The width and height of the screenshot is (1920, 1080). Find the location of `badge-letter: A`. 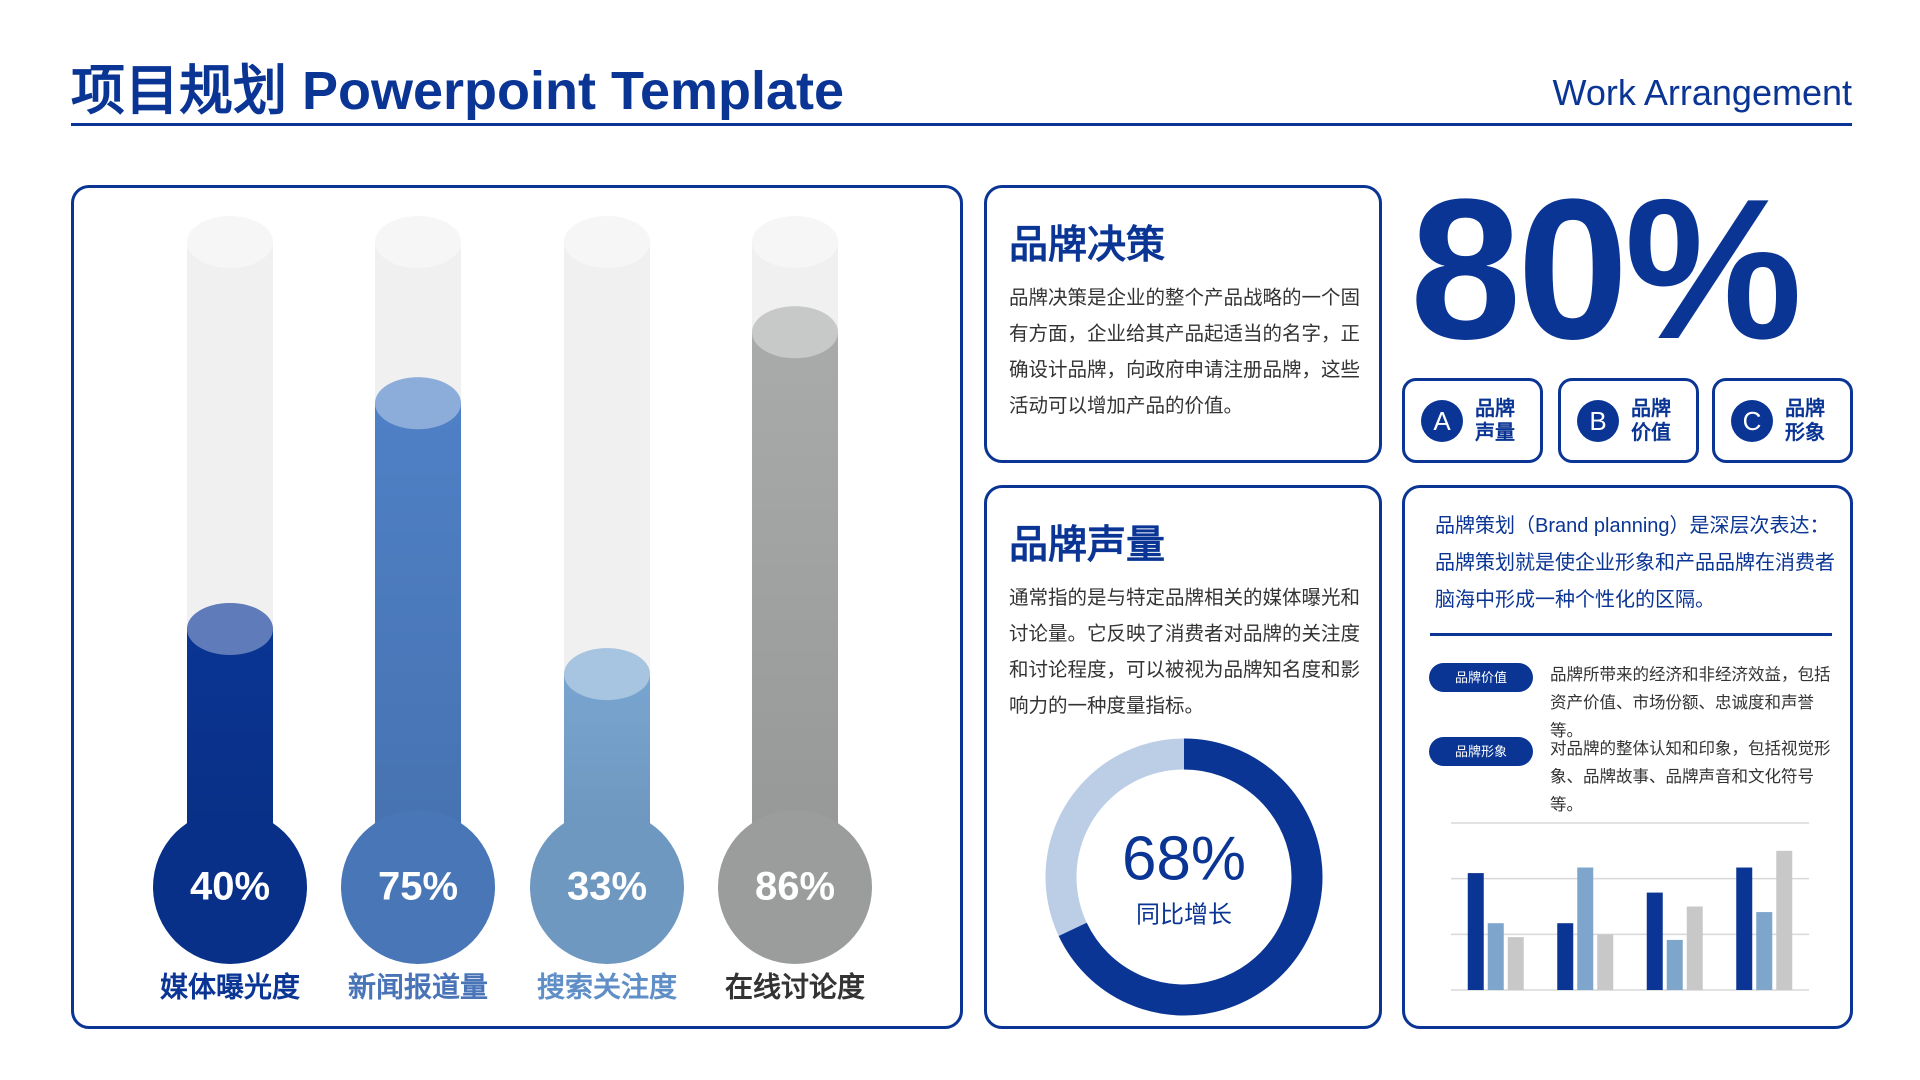

badge-letter: A is located at coordinates (1442, 421).